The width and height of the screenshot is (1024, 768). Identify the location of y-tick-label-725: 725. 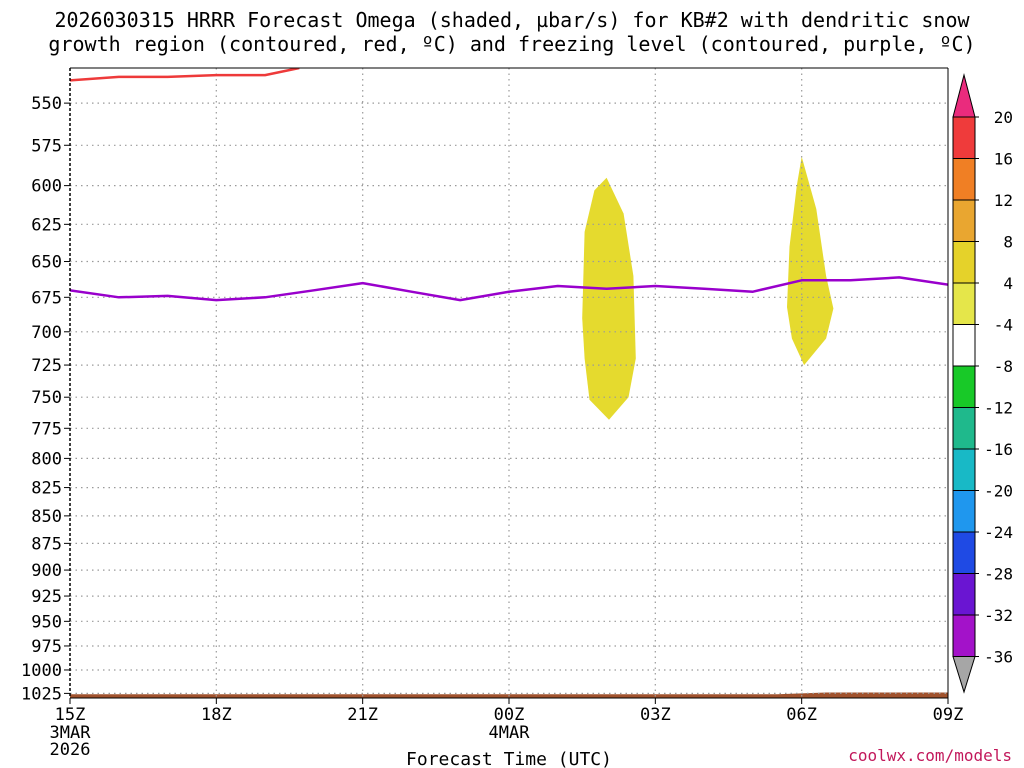
(46, 366).